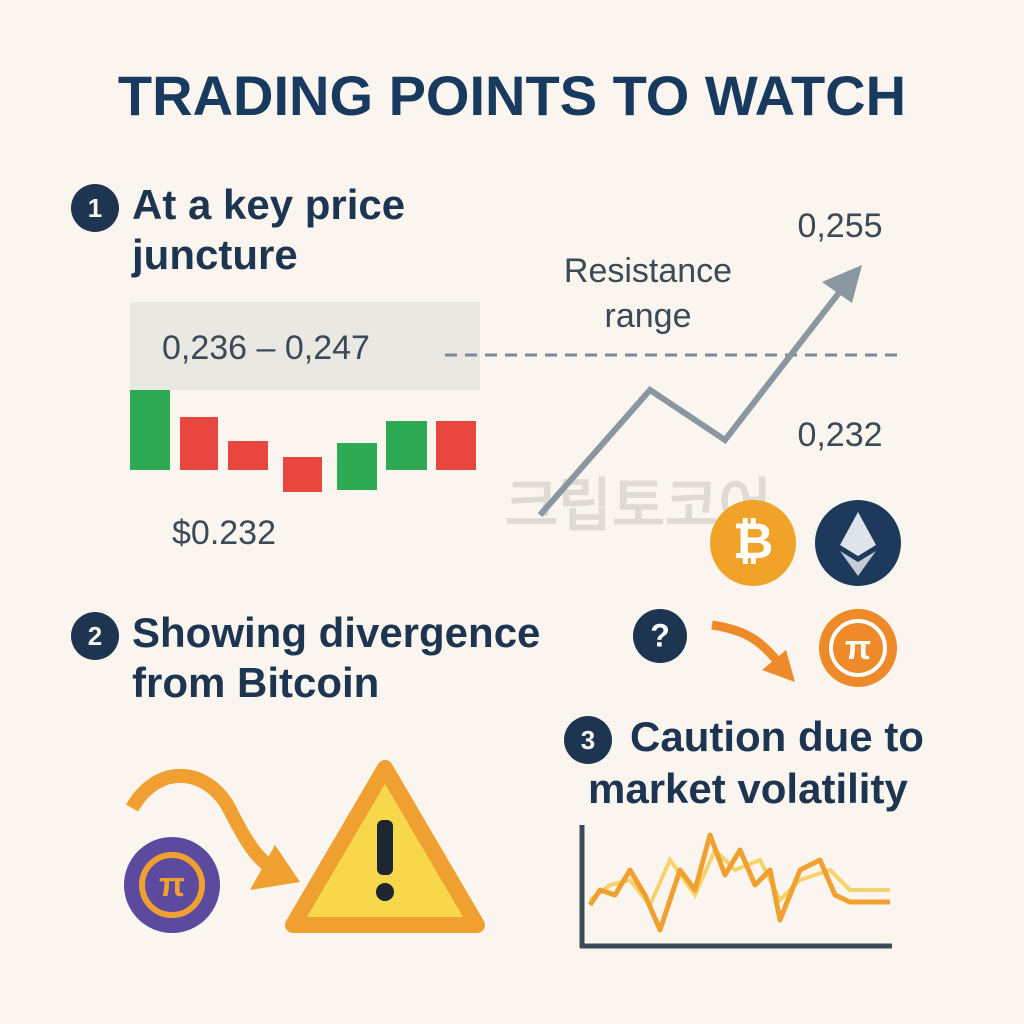 Image resolution: width=1024 pixels, height=1024 pixels. I want to click on bitcoin-symbol: ₿, so click(753, 541).